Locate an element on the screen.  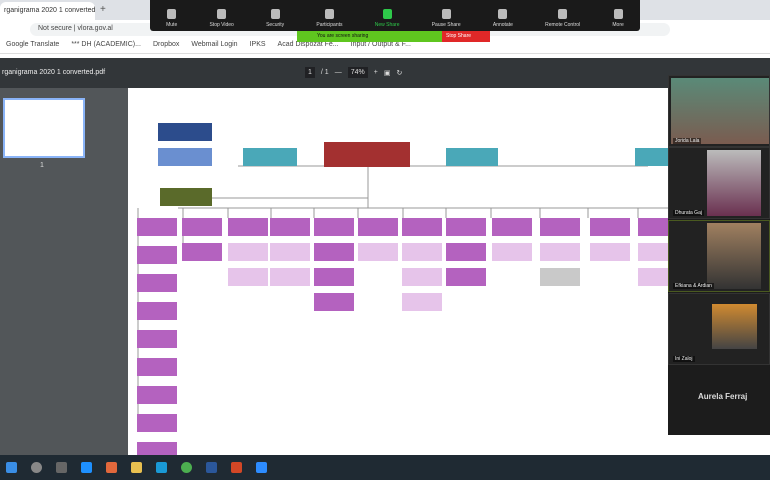
pause-share-button: Pause Share is located at coordinates (446, 18).